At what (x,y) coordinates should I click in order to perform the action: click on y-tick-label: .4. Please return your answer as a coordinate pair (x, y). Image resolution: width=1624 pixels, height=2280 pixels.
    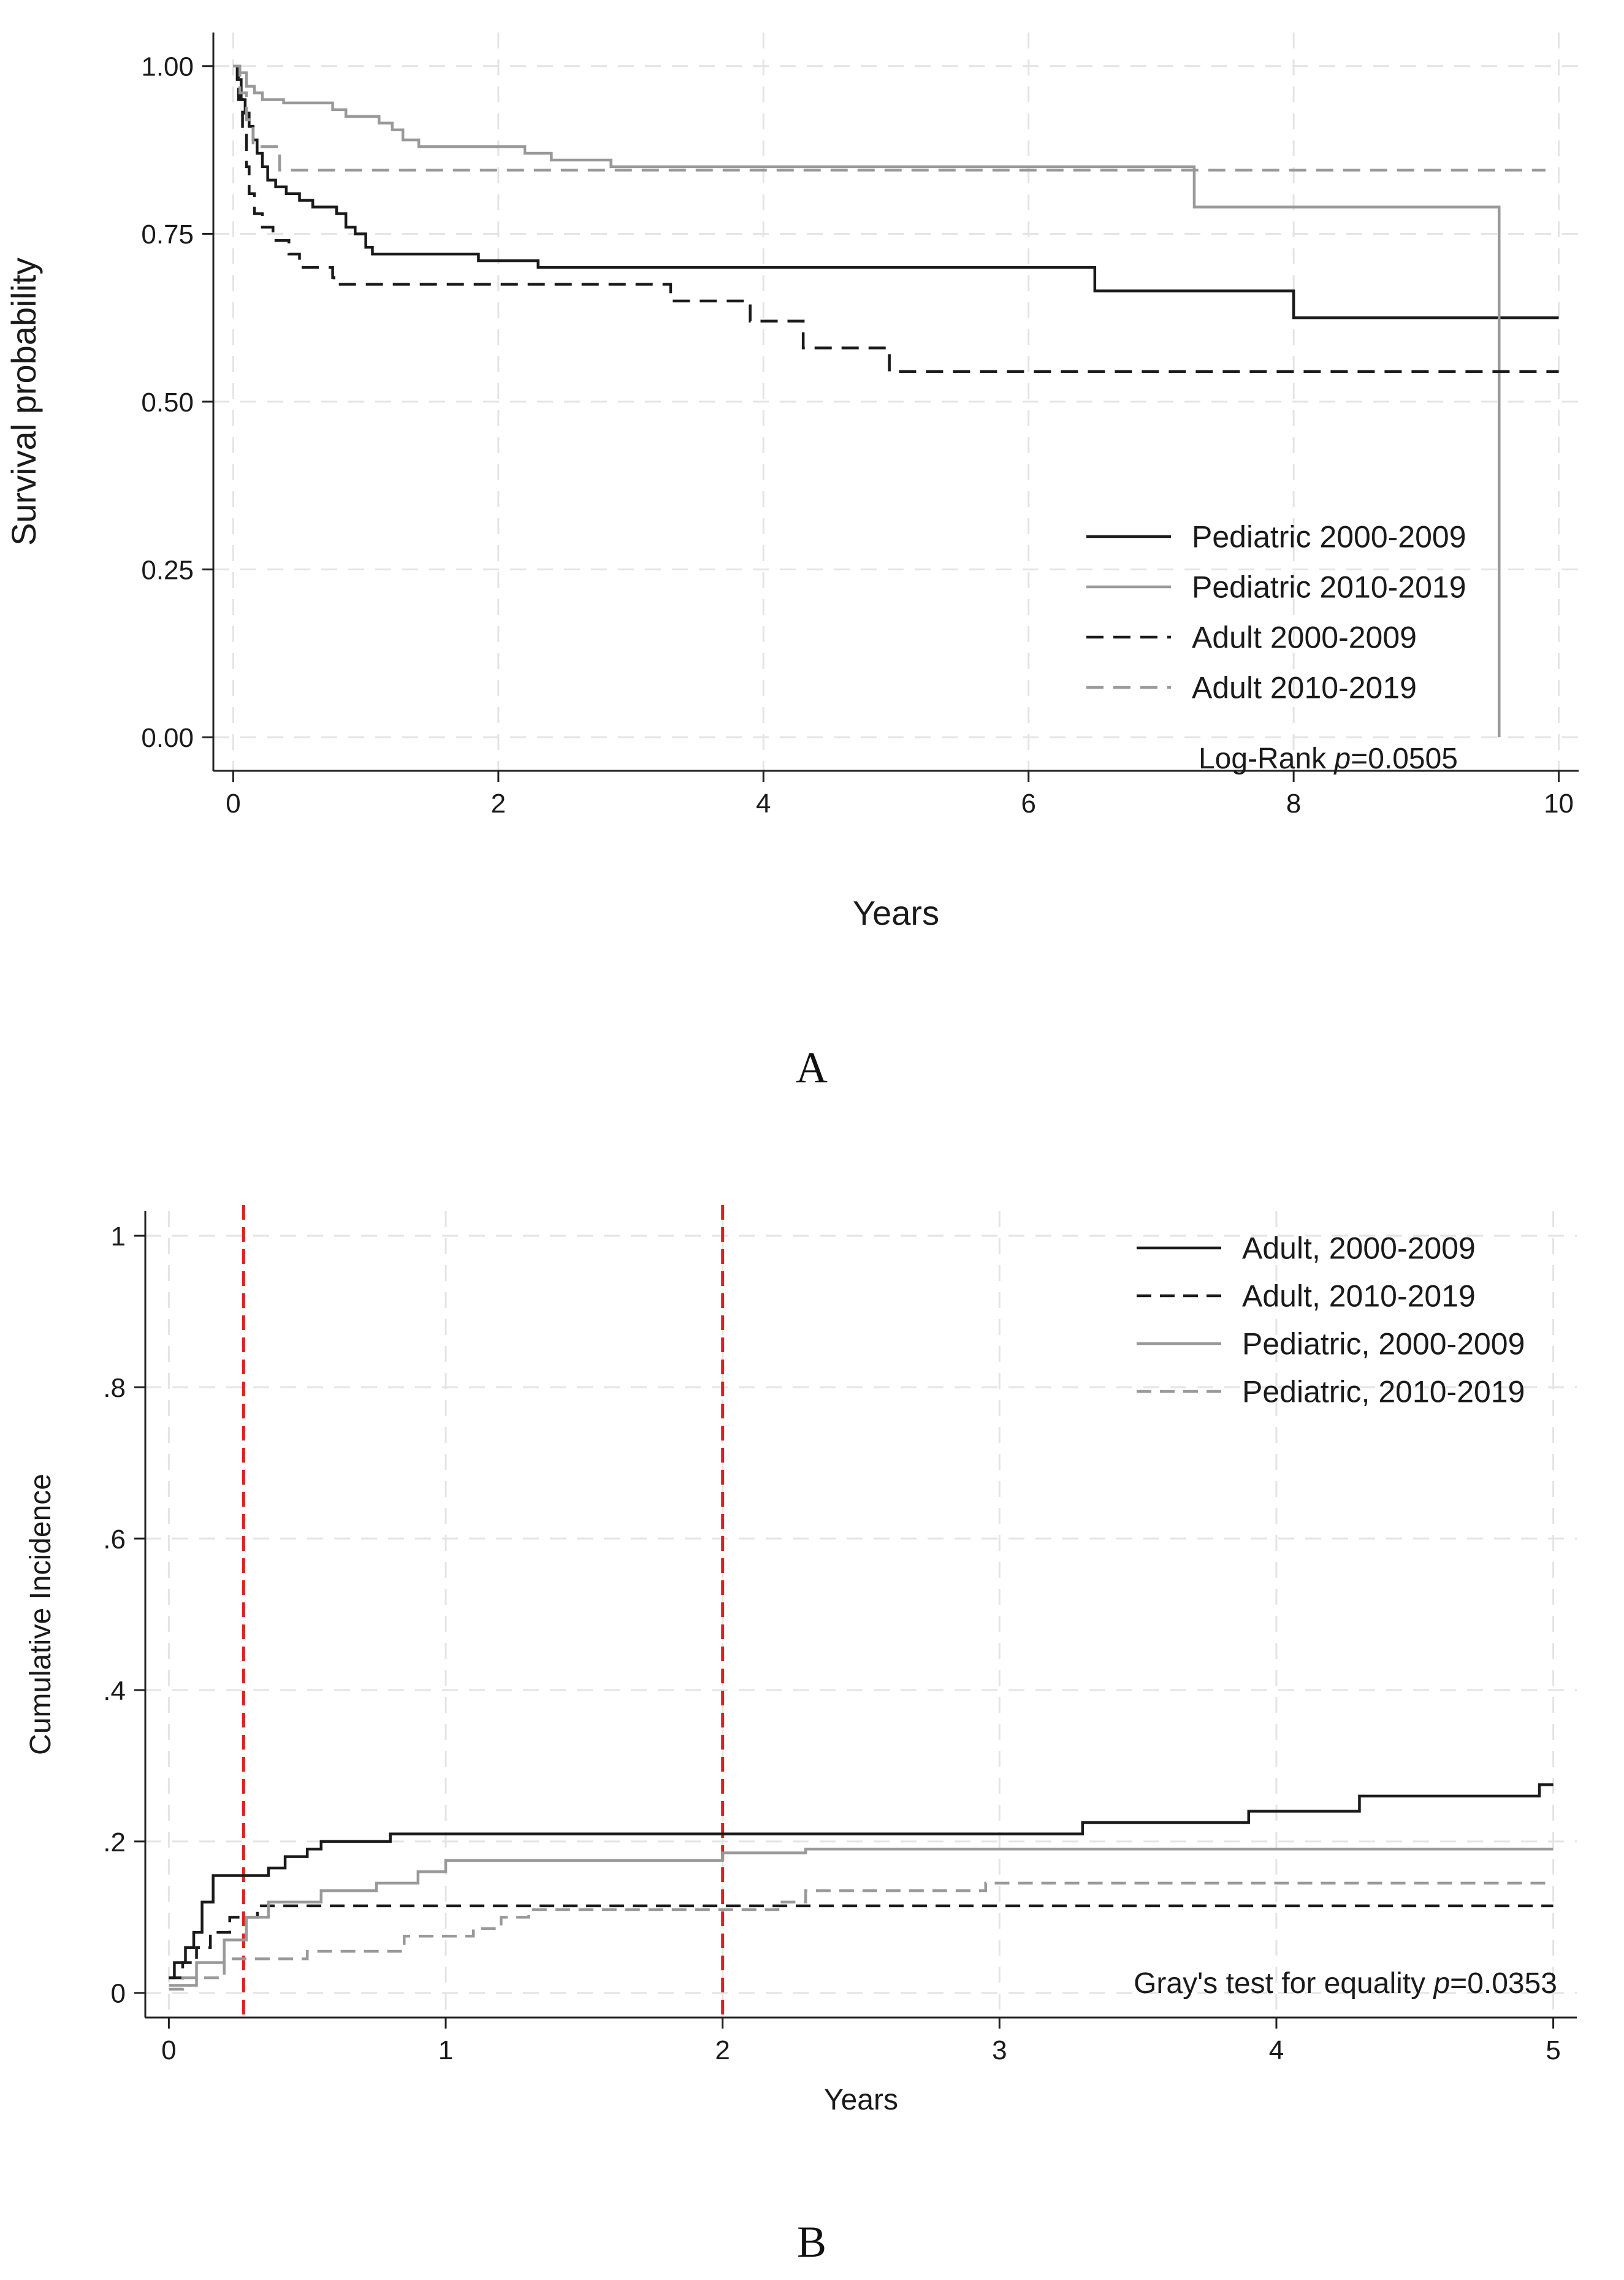
    Looking at the image, I should click on (114, 1691).